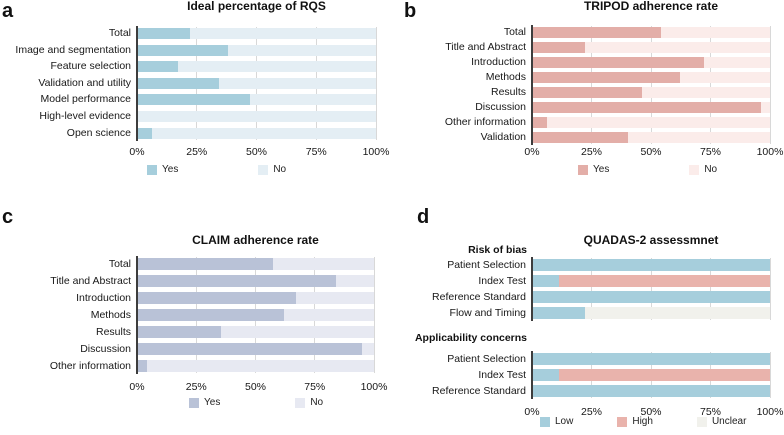 Image resolution: width=784 pixels, height=435 pixels. I want to click on category-label: Methods, so click(110, 315).